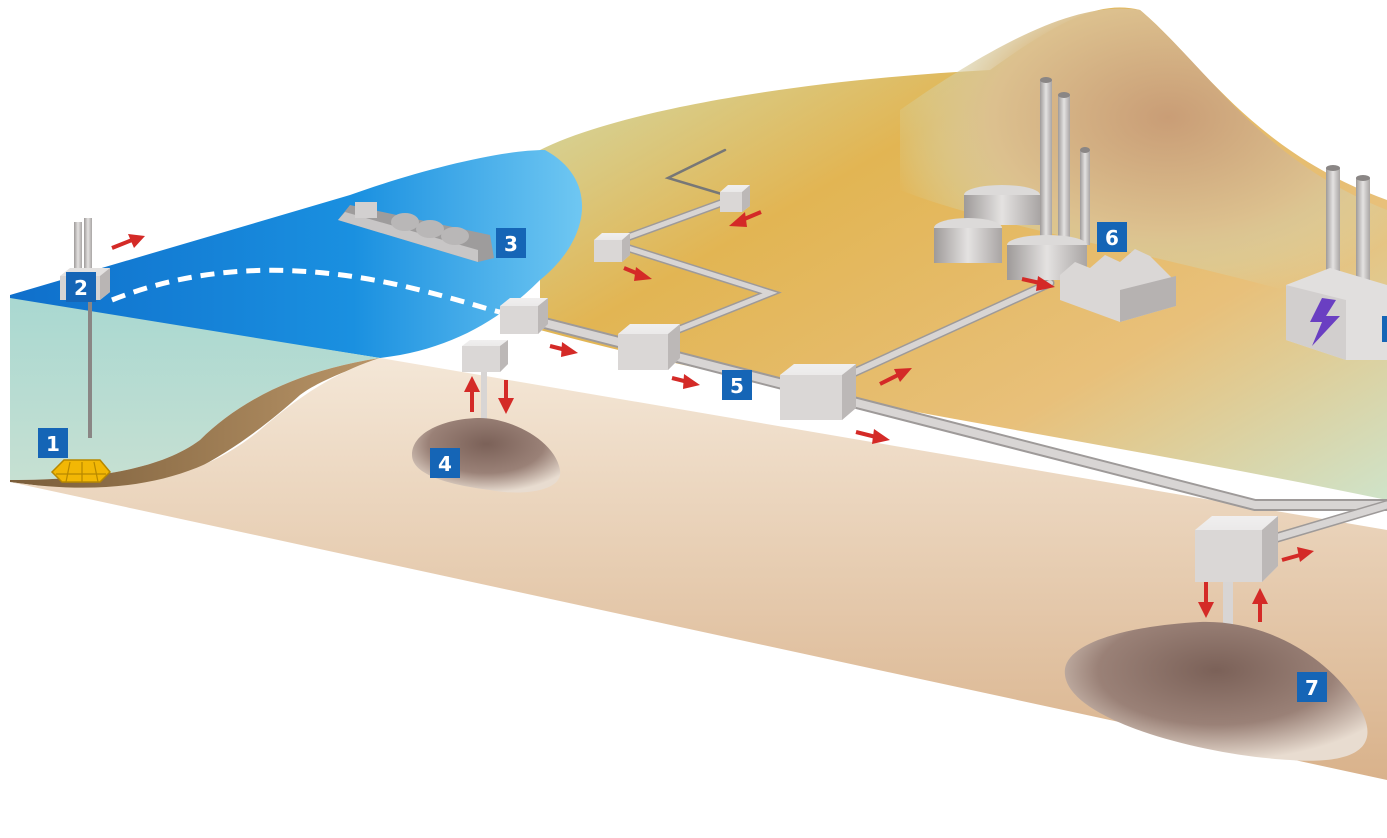 This screenshot has width=1387, height=838. What do you see at coordinates (296, 254) in the screenshot?
I see `sea-surface` at bounding box center [296, 254].